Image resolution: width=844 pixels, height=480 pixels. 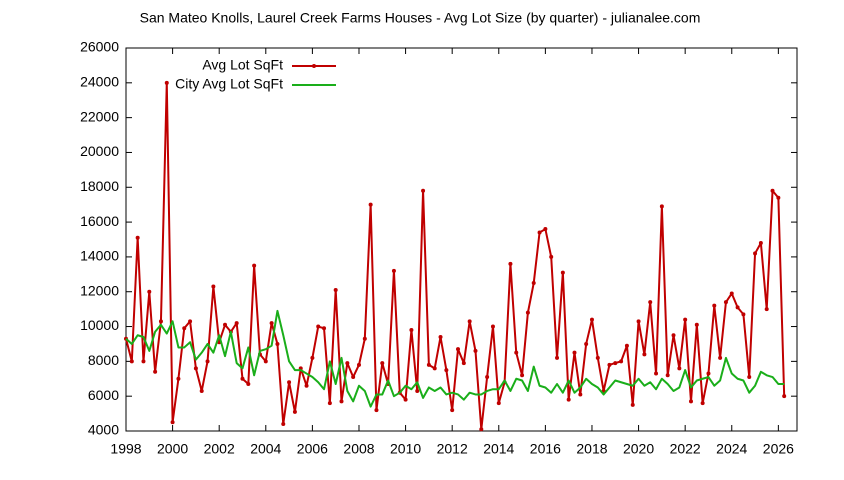 What do you see at coordinates (125, 449) in the screenshot?
I see `x-tick-label: 1998` at bounding box center [125, 449].